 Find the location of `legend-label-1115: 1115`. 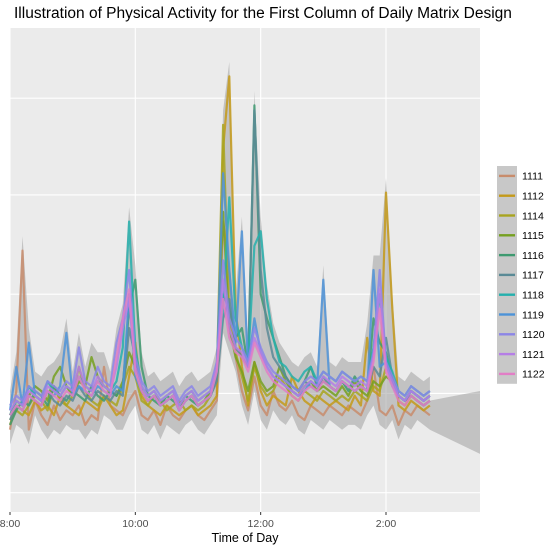

legend-label-1115: 1115 is located at coordinates (533, 236).